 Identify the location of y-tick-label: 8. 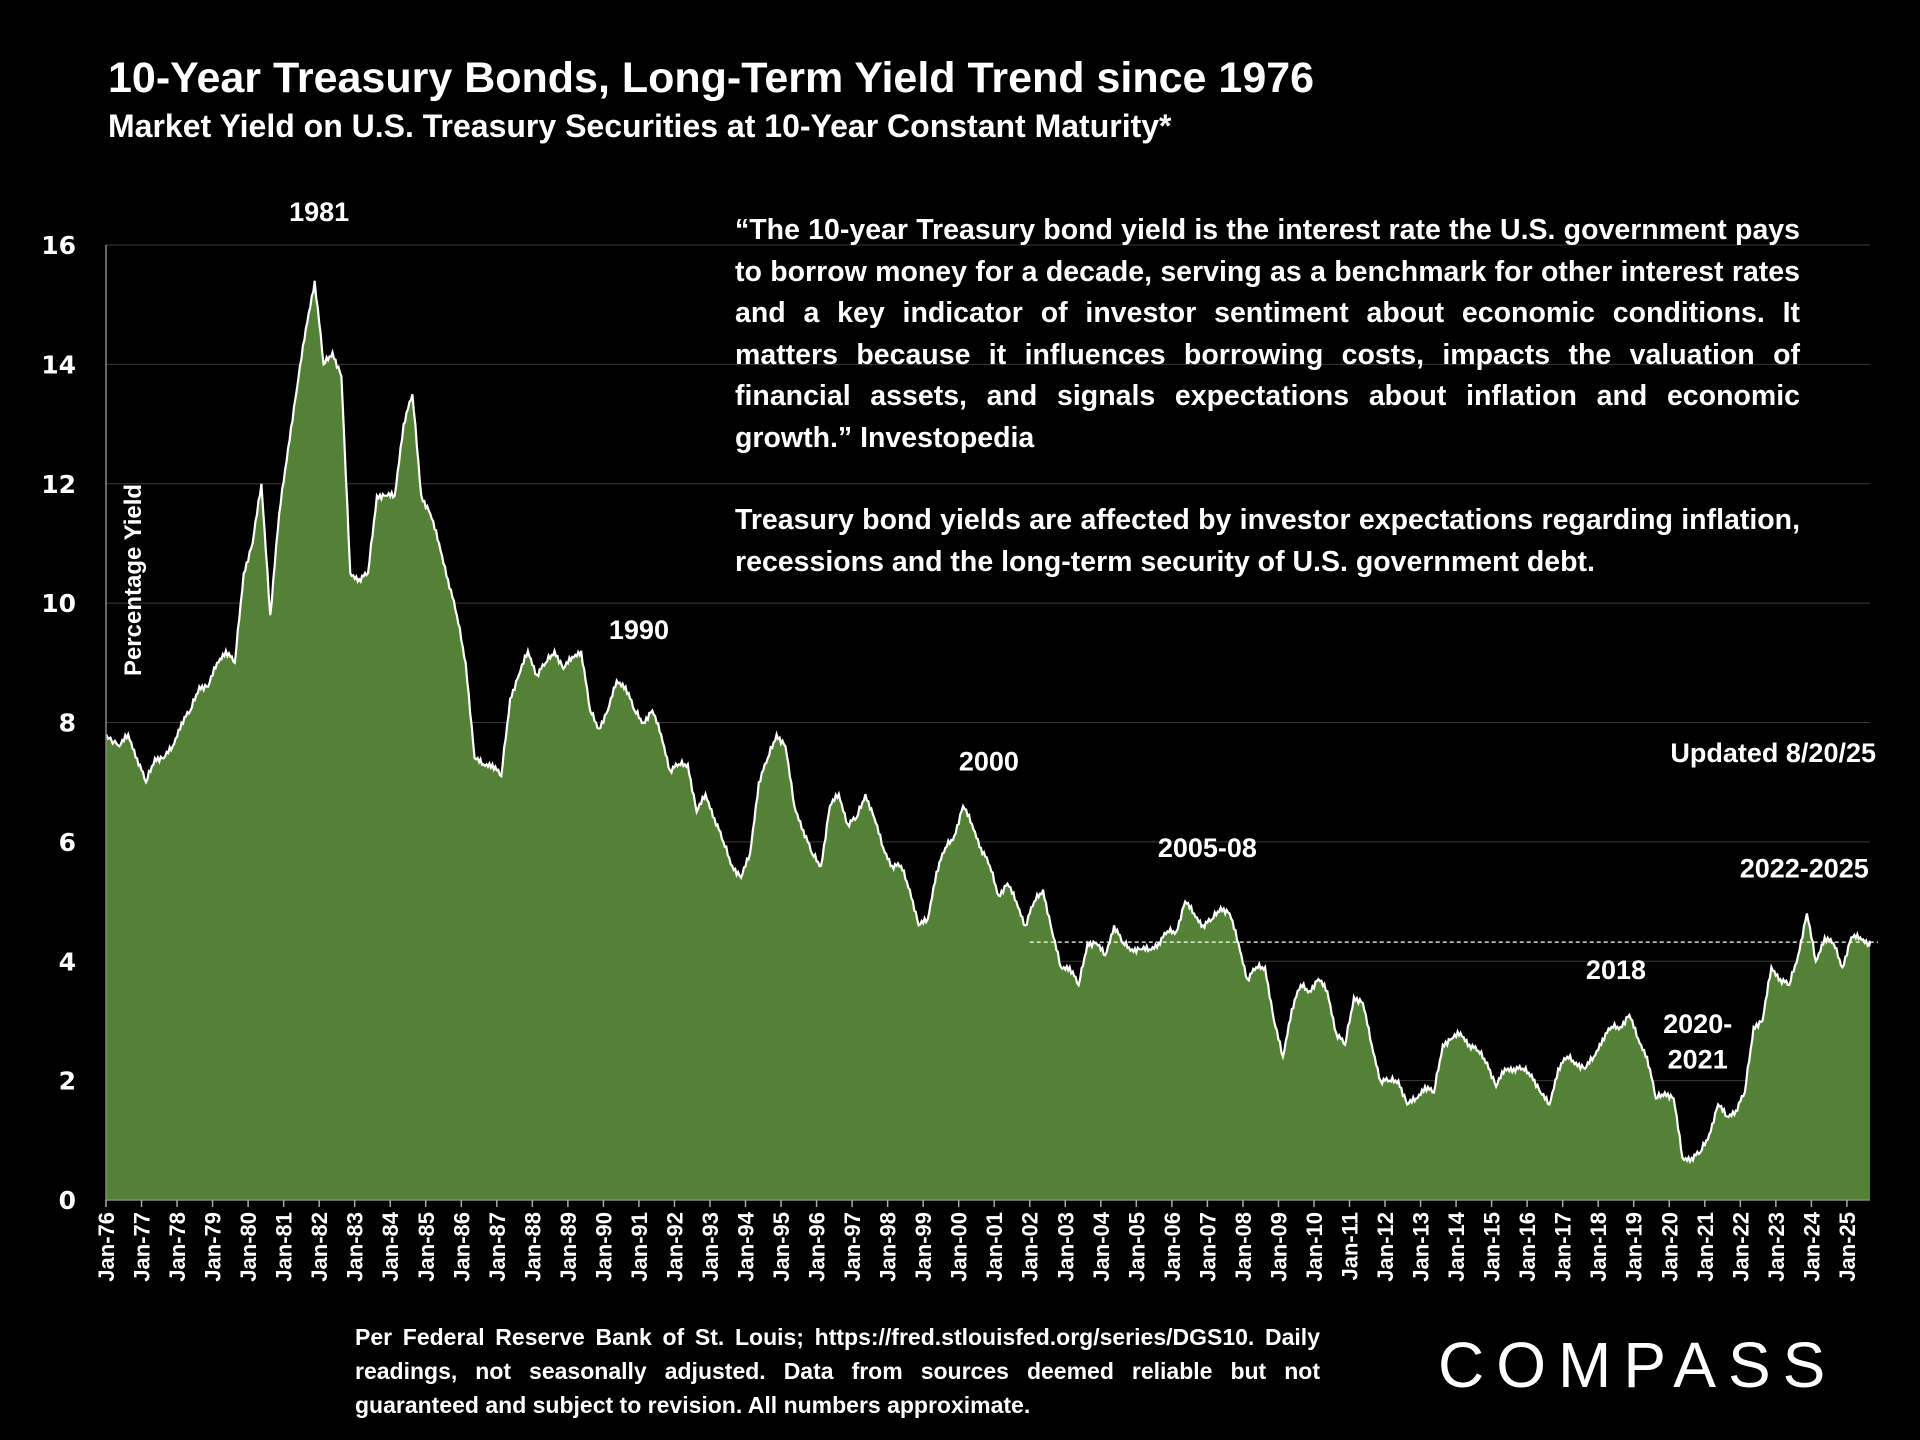
(67, 723).